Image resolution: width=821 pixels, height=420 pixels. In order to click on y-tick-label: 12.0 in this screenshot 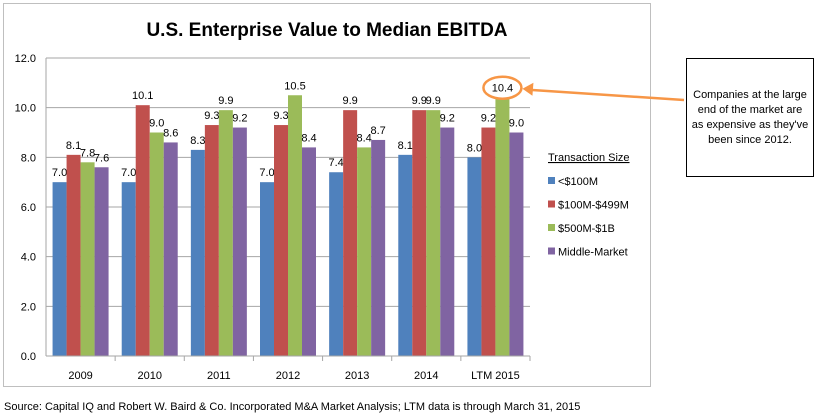, I will do `click(25, 59)`.